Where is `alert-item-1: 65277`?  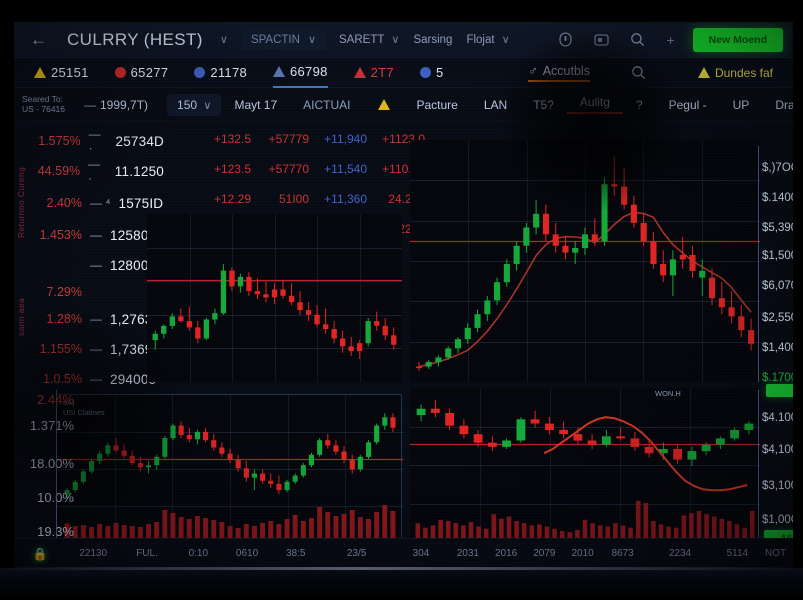 alert-item-1: 65277 is located at coordinates (141, 72).